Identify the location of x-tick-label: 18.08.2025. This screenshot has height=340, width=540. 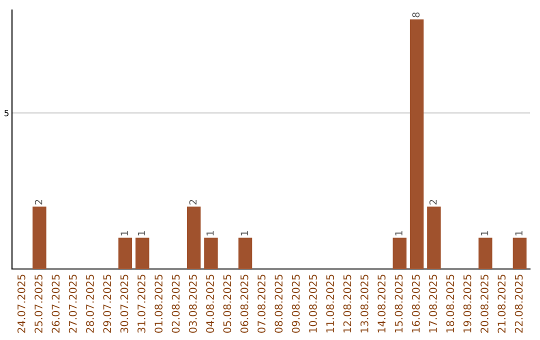
(450, 303).